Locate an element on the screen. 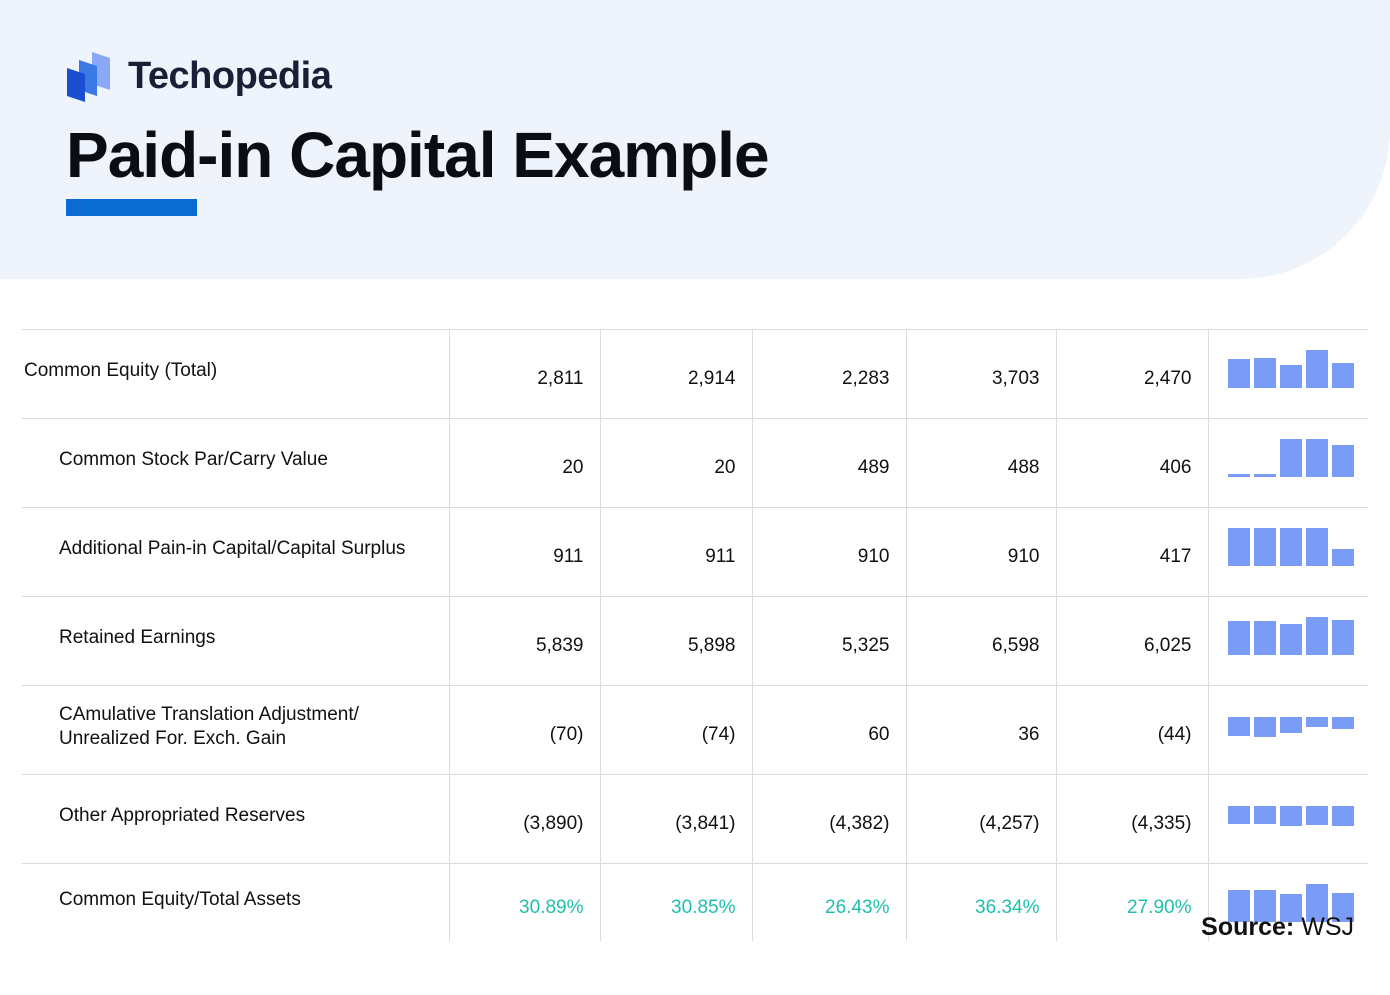  cell-value: (3,890) is located at coordinates (524, 819).